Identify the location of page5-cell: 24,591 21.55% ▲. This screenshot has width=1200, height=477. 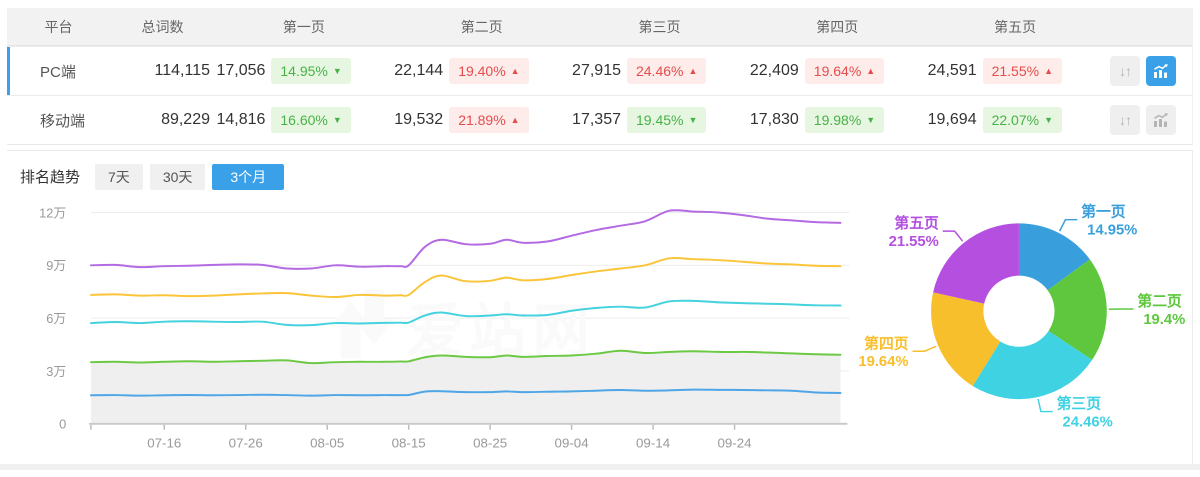
(1015, 71).